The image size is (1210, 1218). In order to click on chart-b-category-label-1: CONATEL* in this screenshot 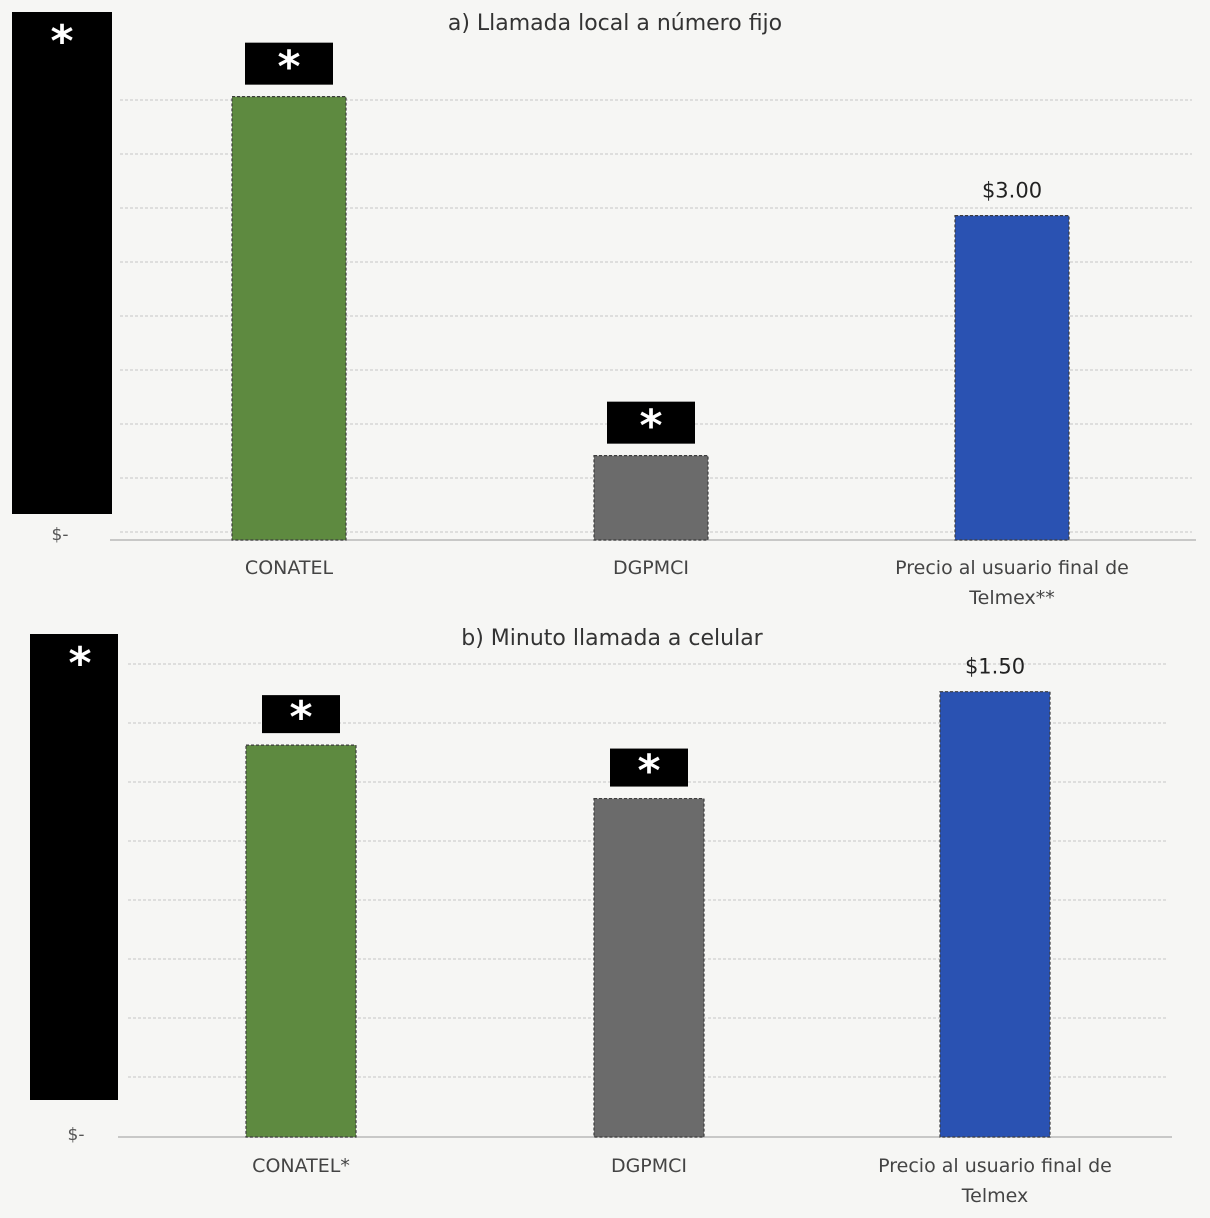, I will do `click(301, 1166)`.